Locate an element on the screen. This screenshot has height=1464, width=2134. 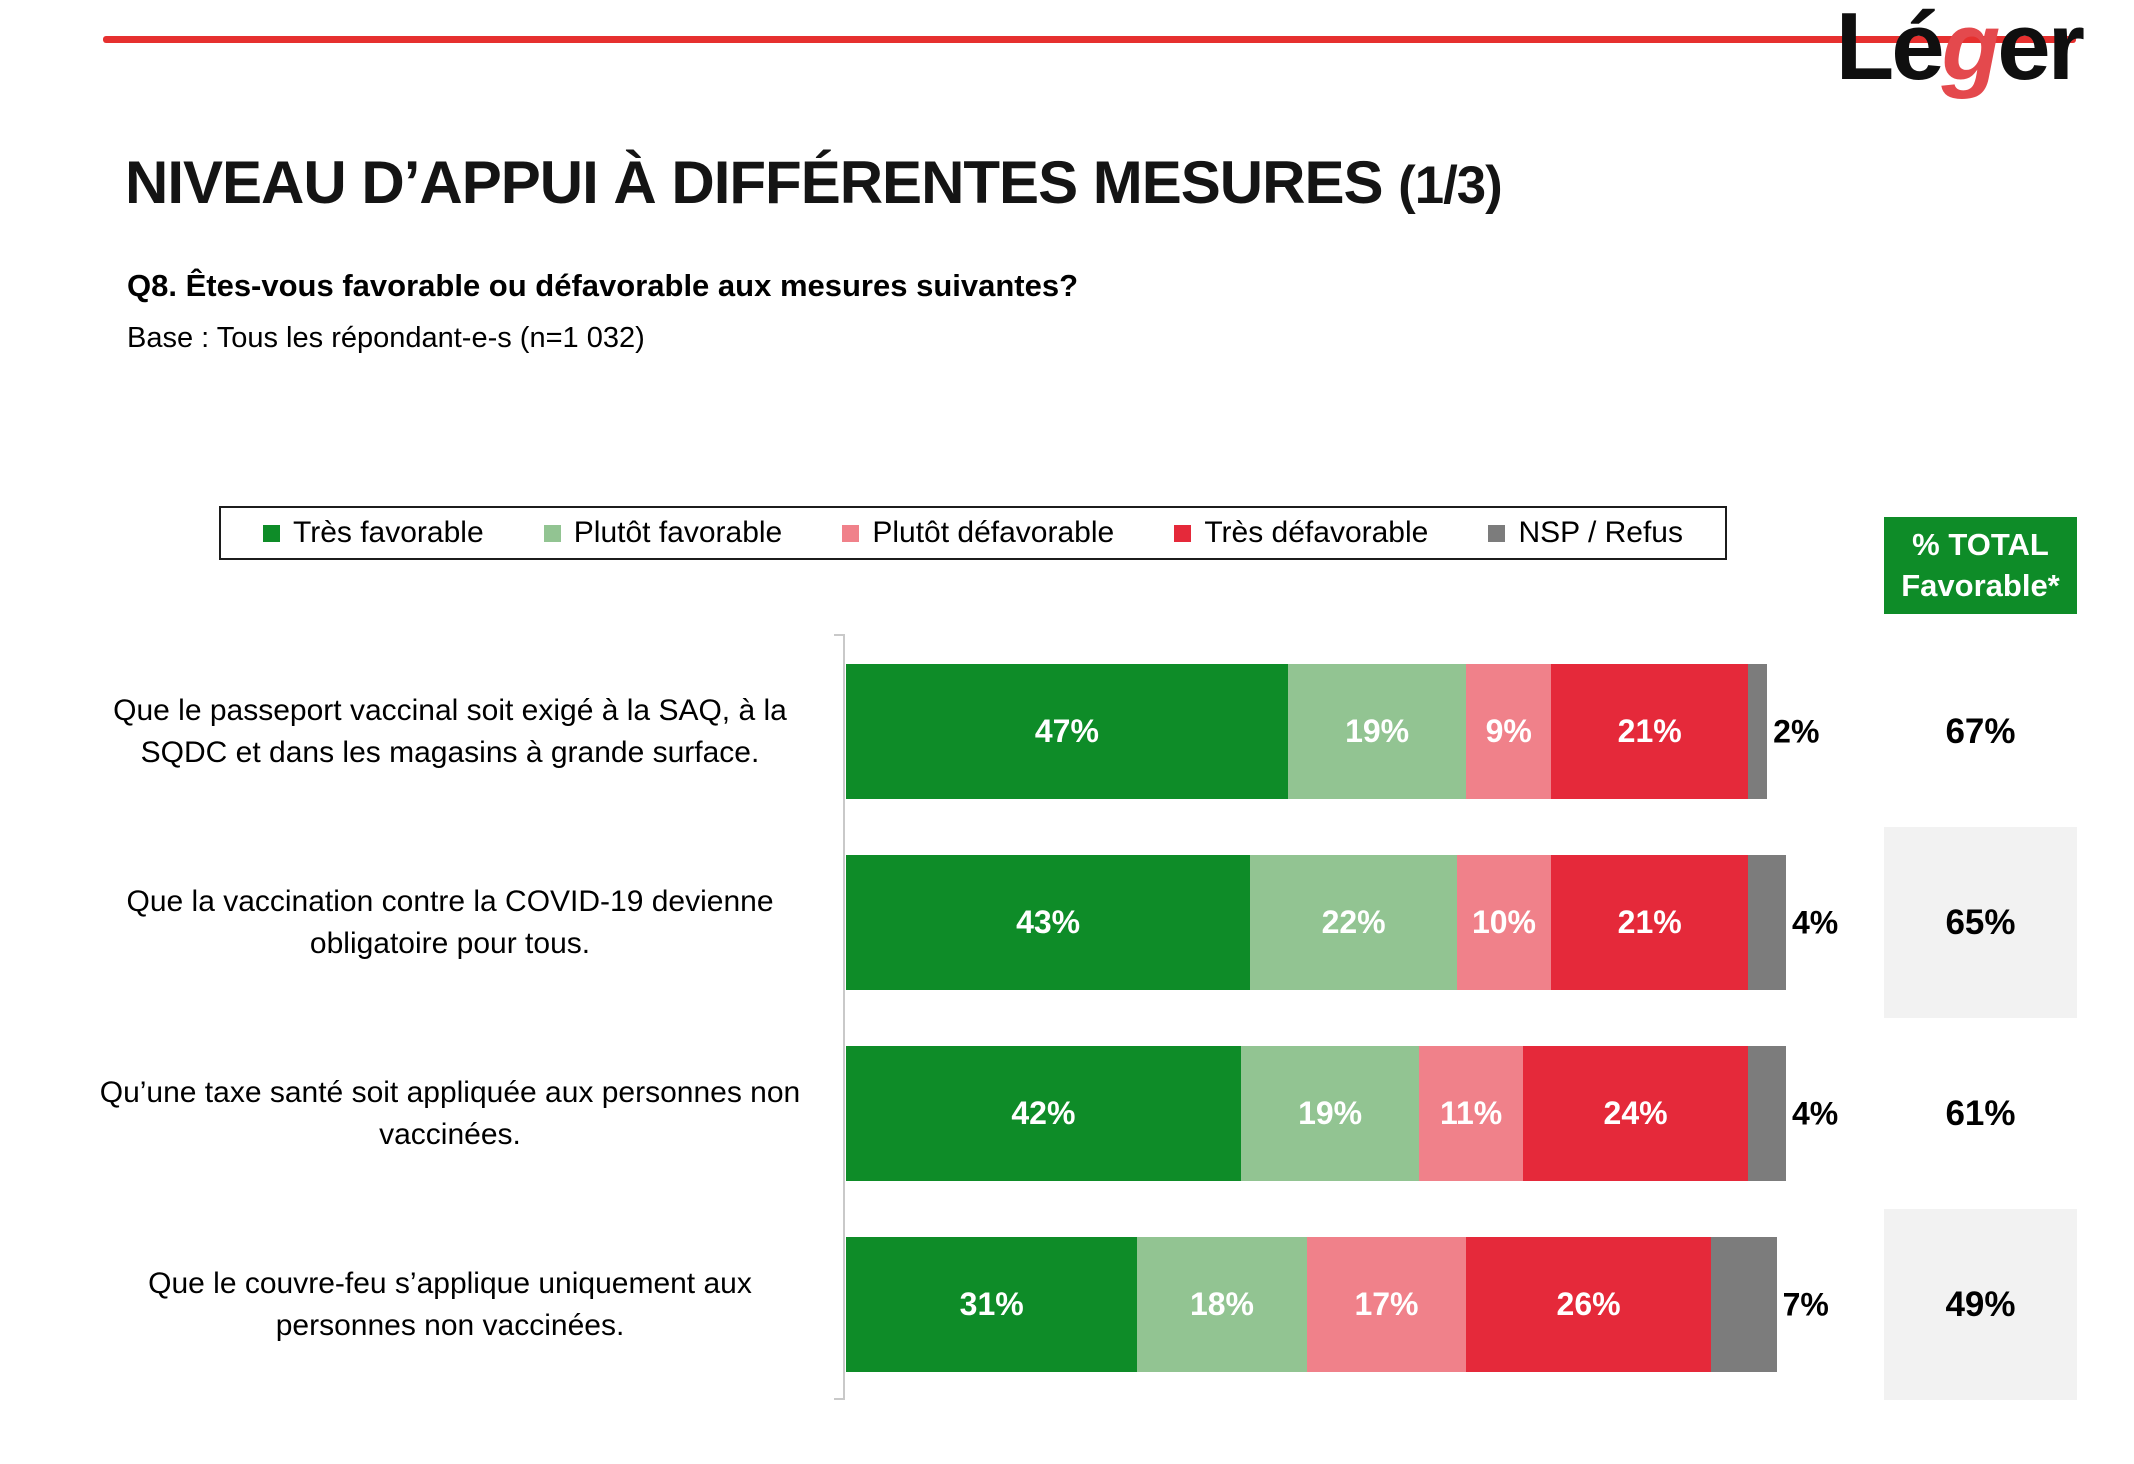
segment-plutot-favorable: 22% is located at coordinates (1353, 922).